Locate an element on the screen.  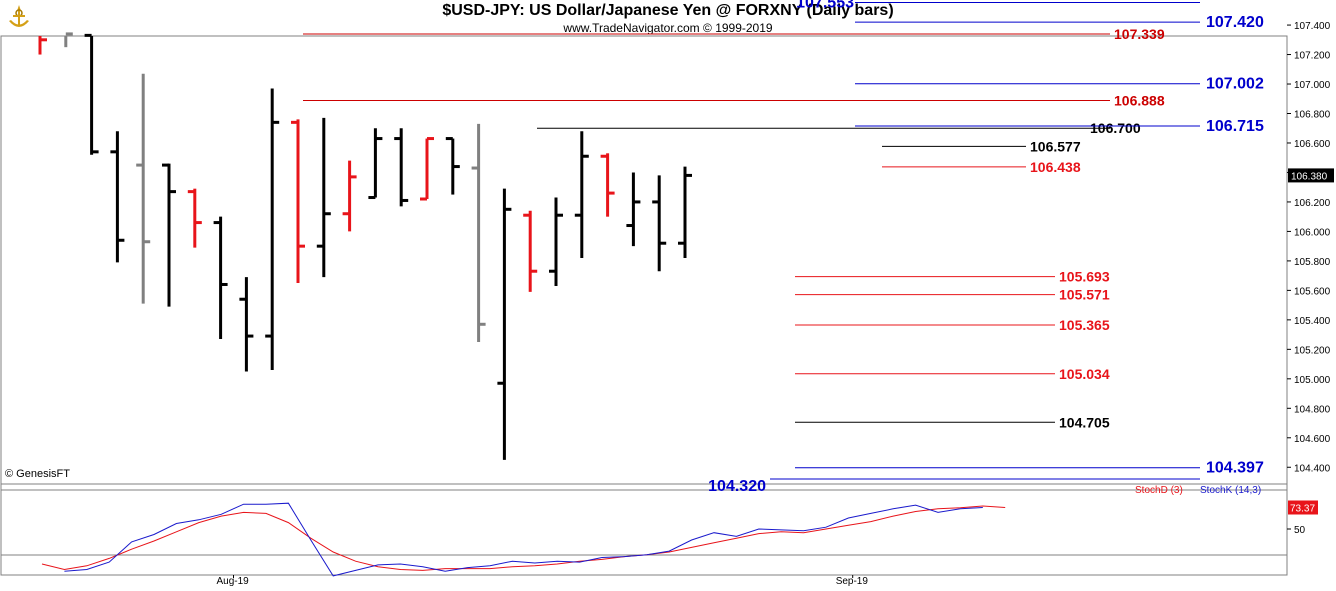
level-label: 105.571 is located at coordinates (1084, 295).